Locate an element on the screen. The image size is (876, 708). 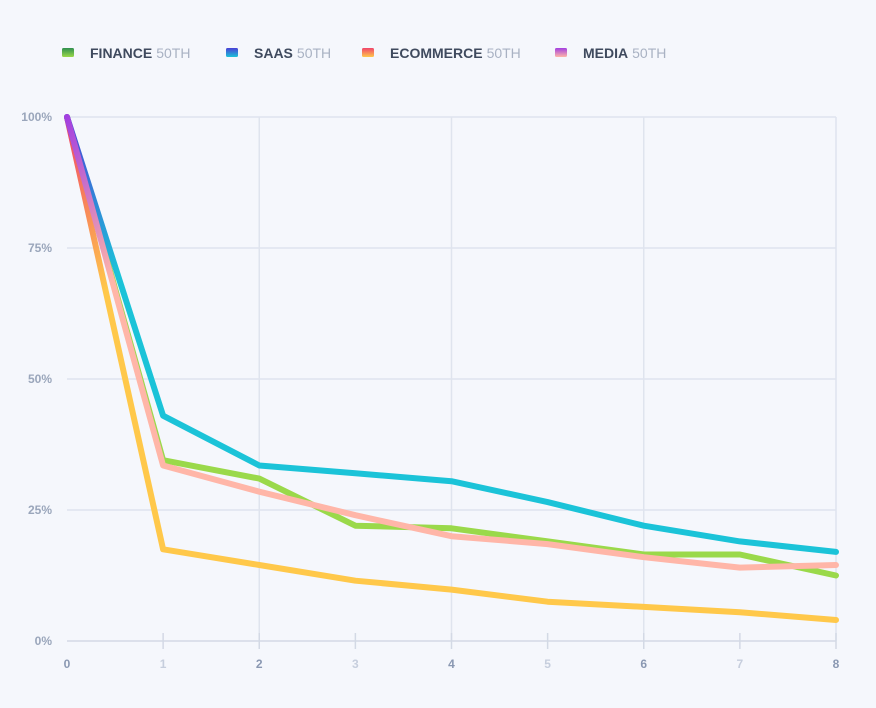
legend-series-name: MEDIA is located at coordinates (605, 53).